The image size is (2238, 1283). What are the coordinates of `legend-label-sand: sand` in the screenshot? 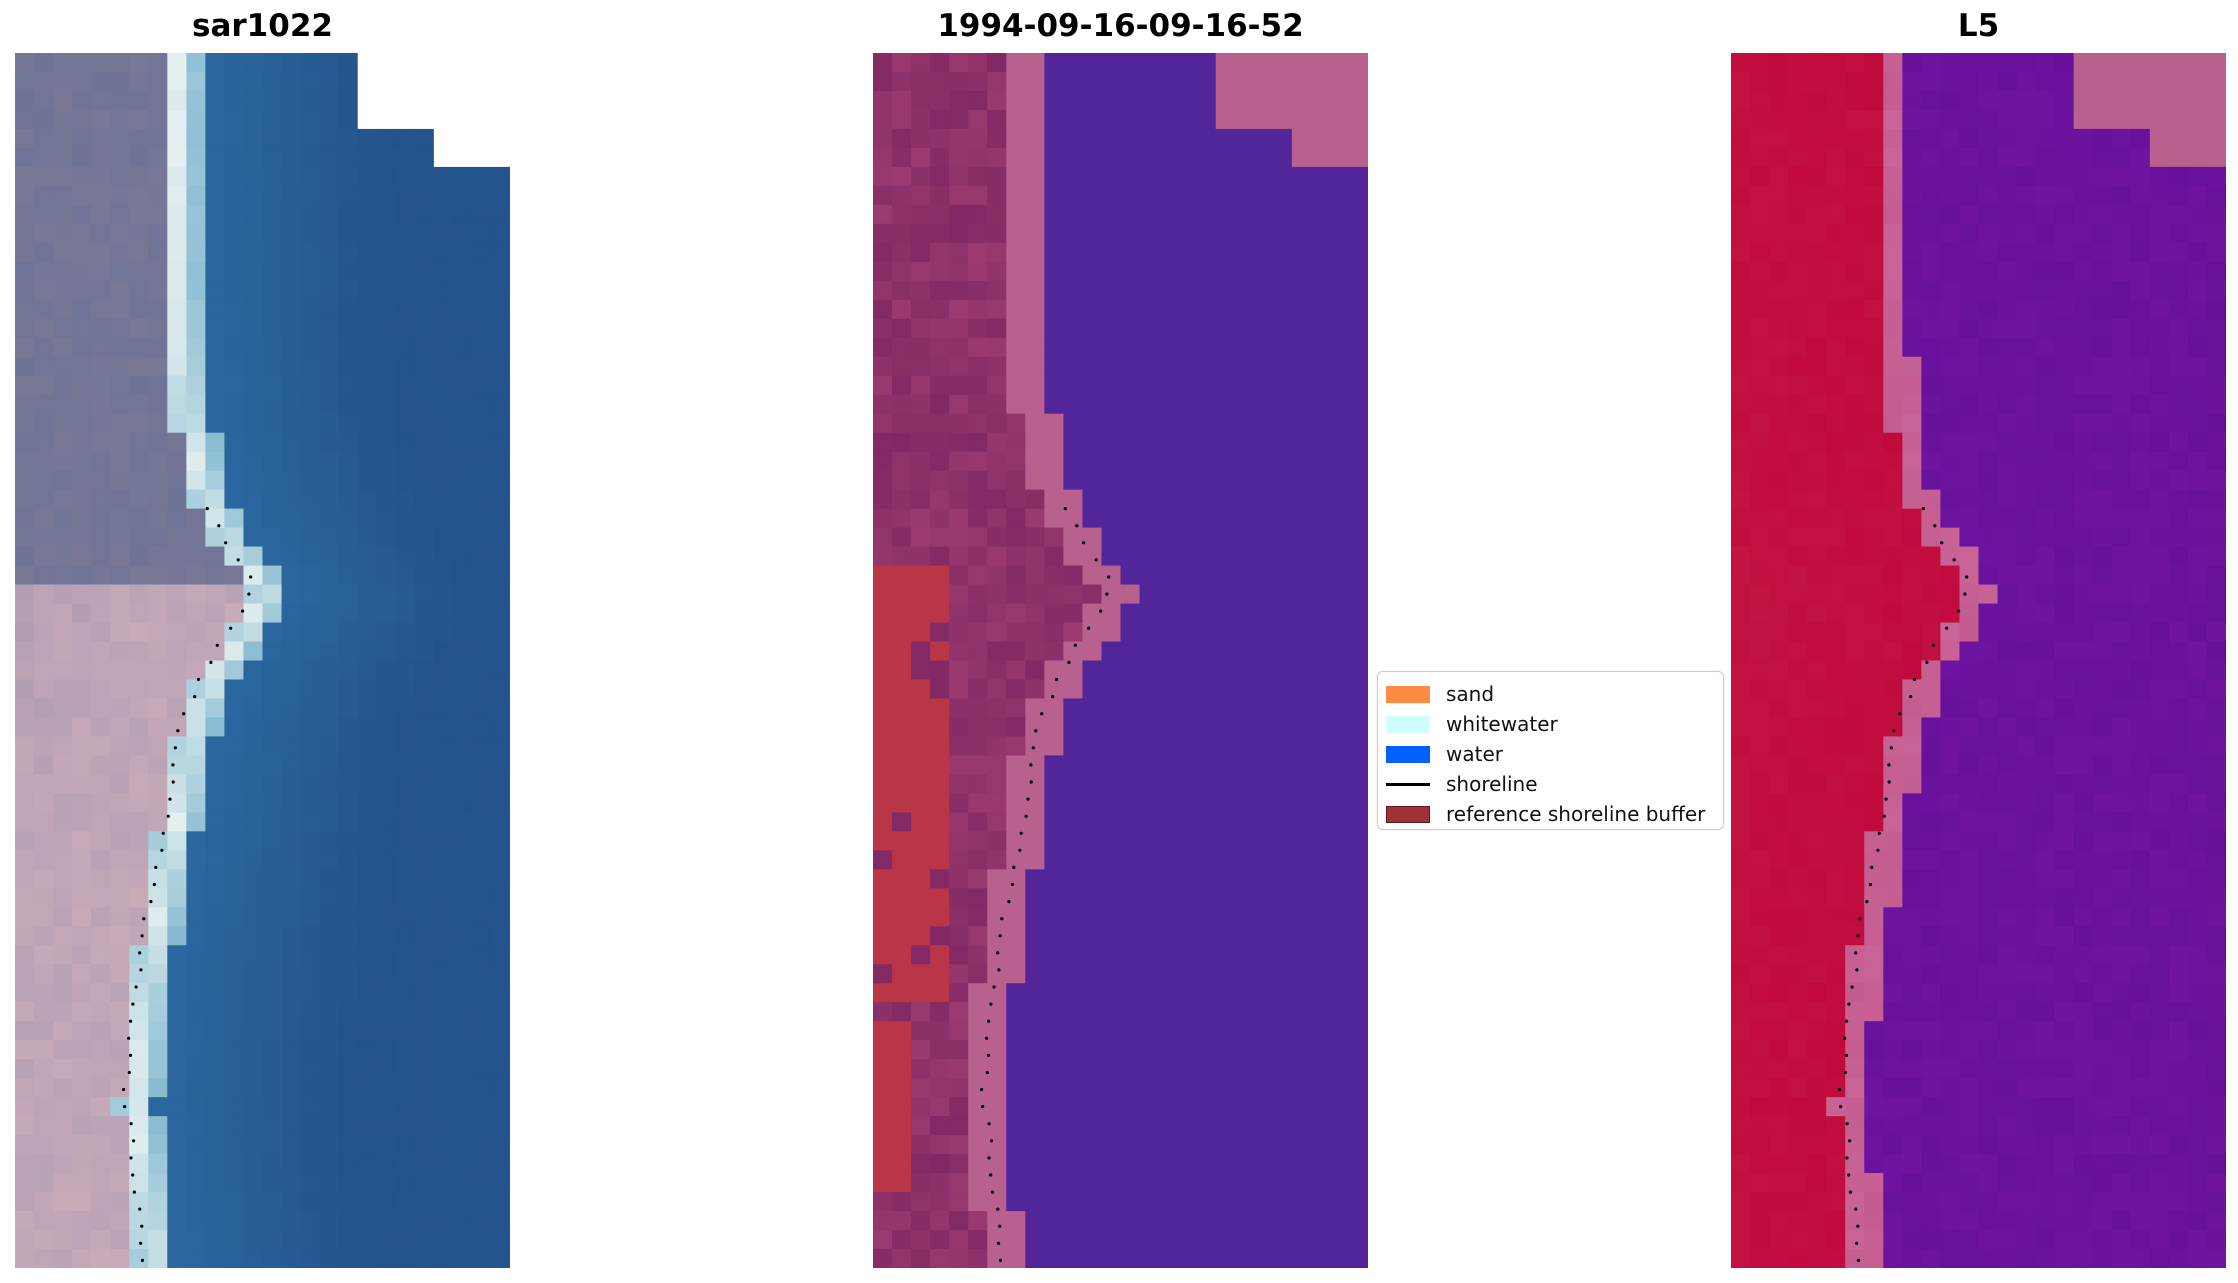 It's located at (1470, 694).